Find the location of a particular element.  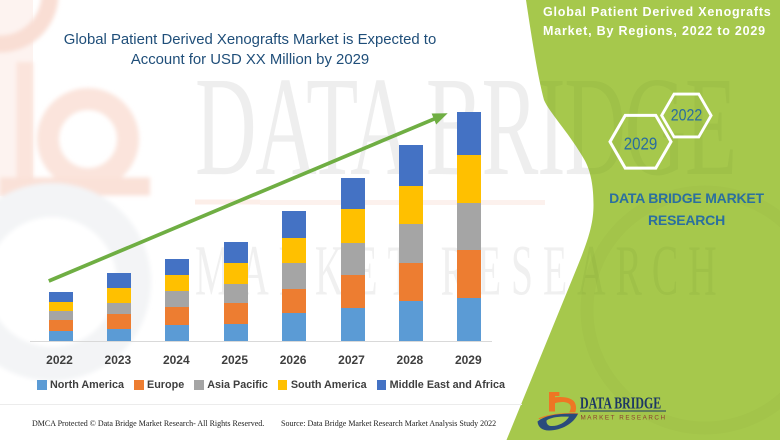

svg-text: 2029 is located at coordinates (641, 143).